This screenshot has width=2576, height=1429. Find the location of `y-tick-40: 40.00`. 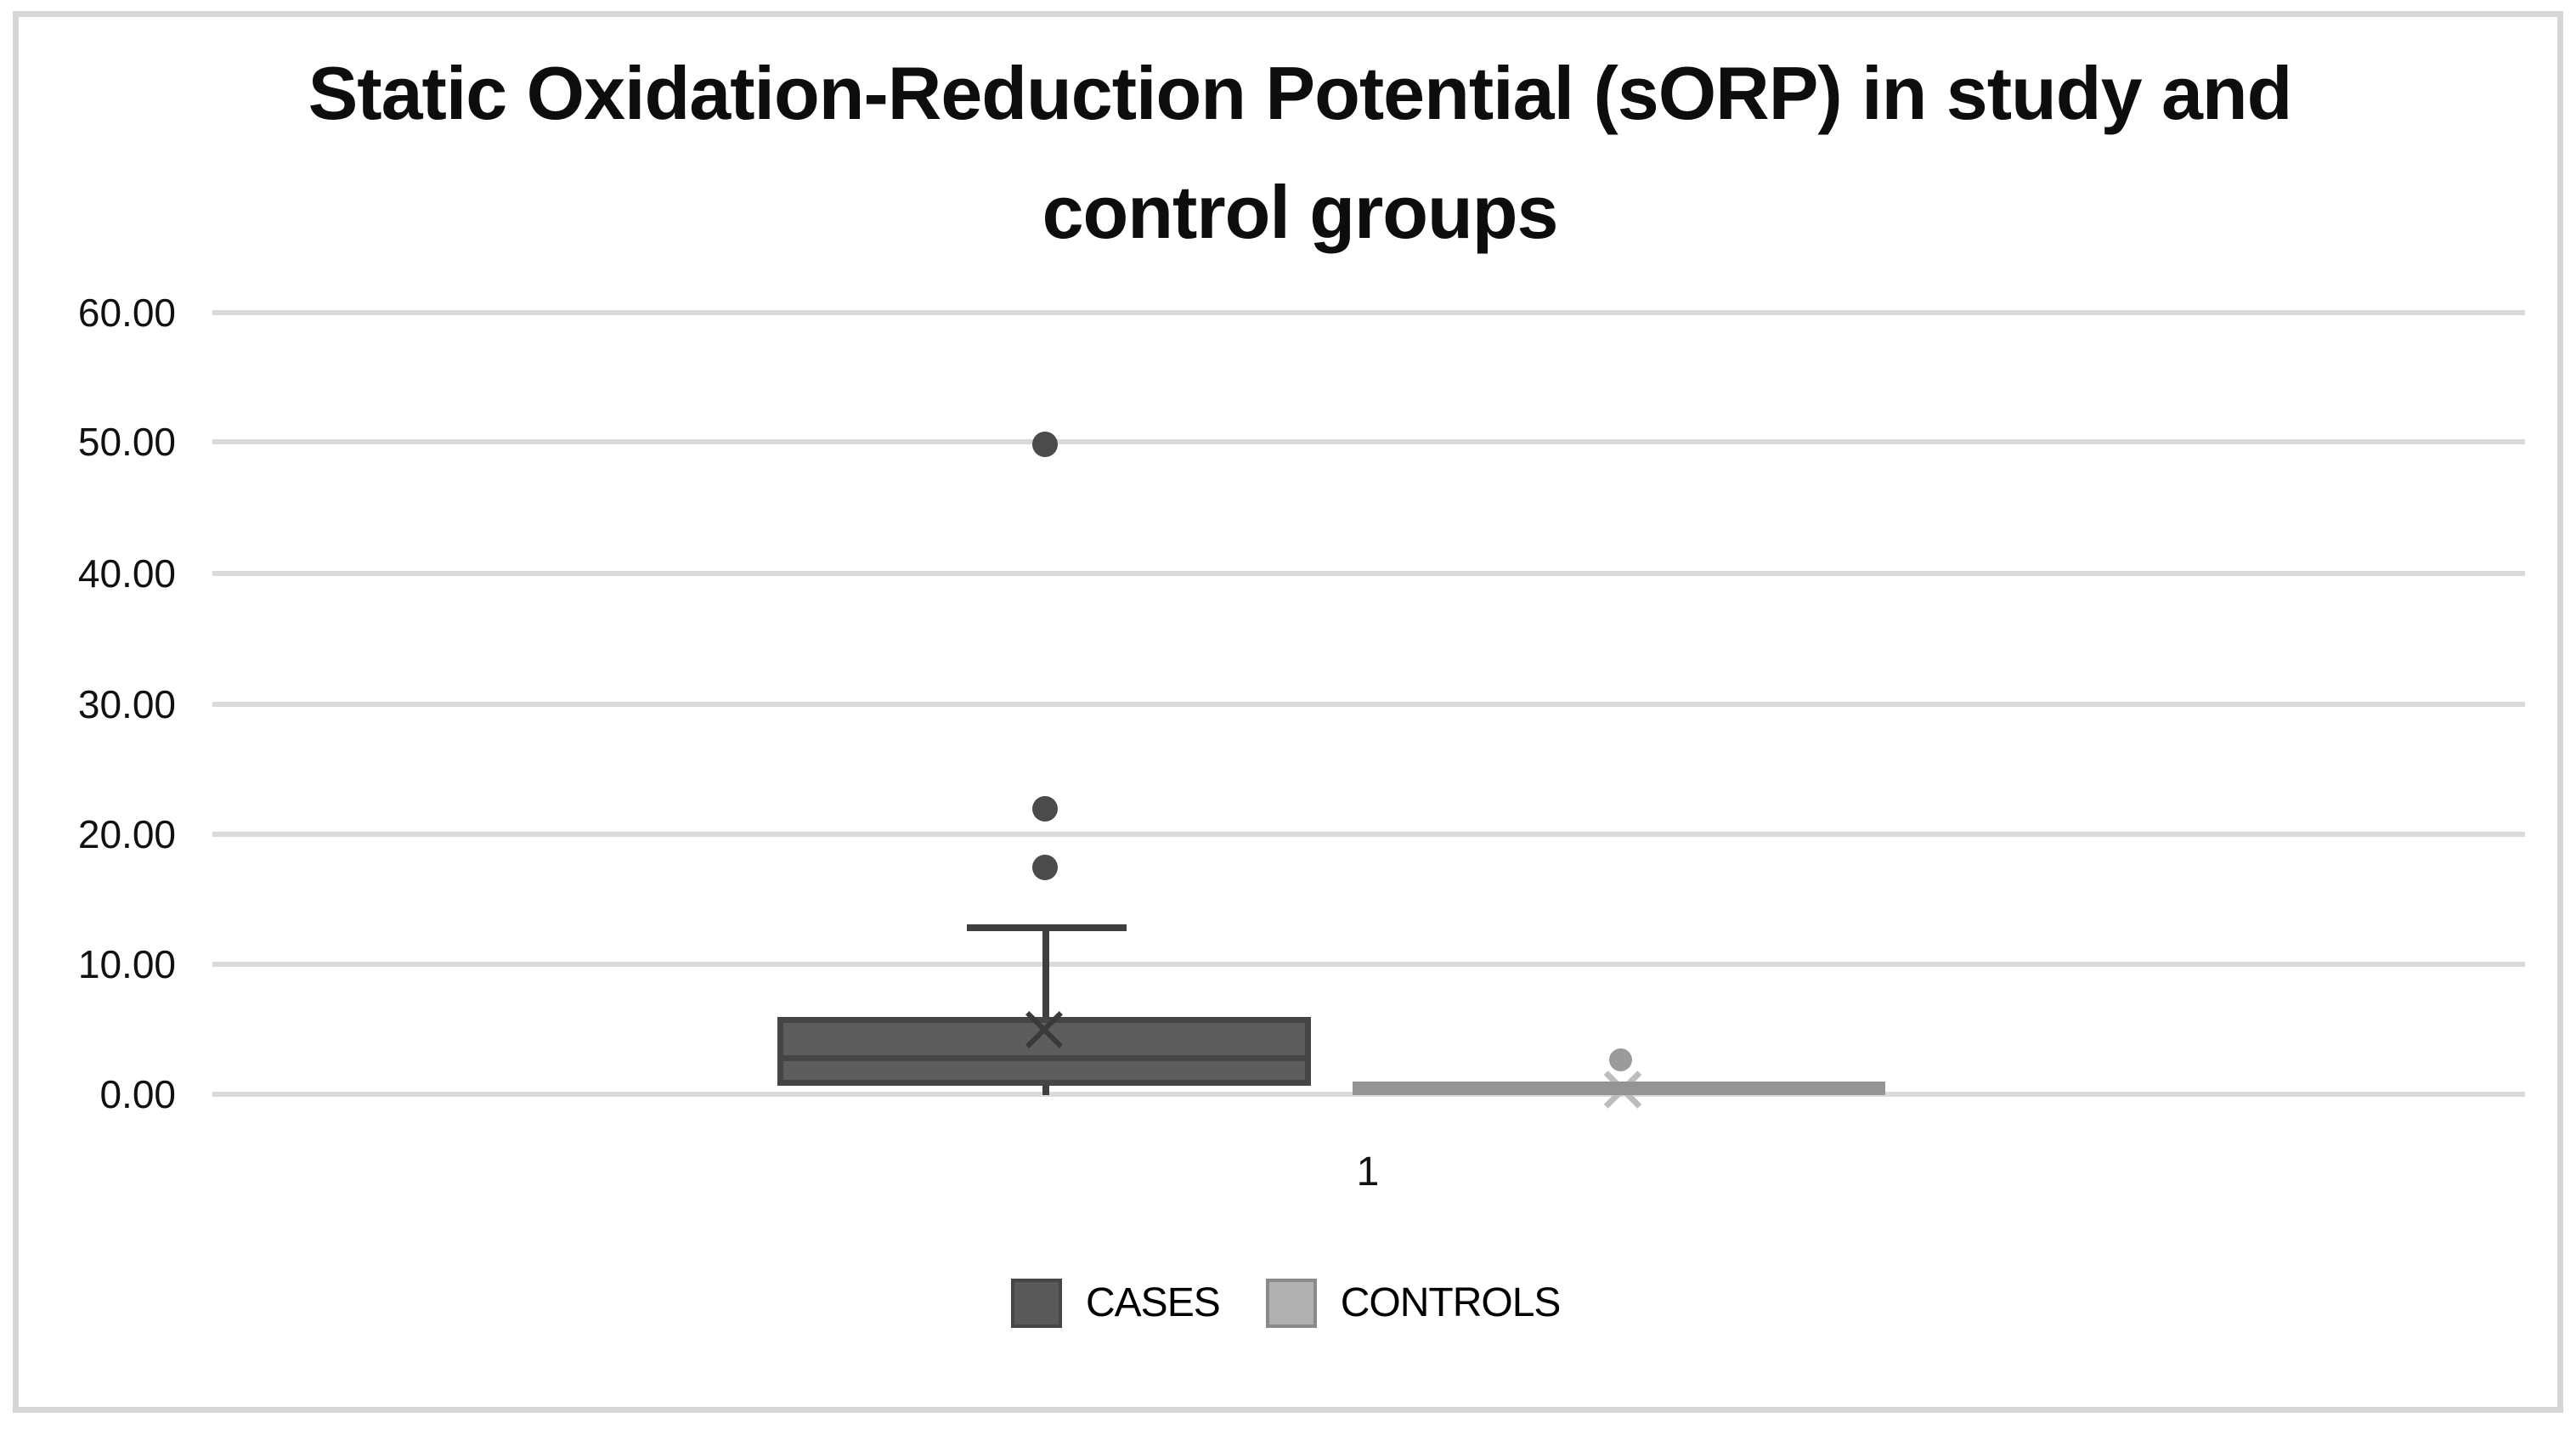

y-tick-40: 40.00 is located at coordinates (126, 573).